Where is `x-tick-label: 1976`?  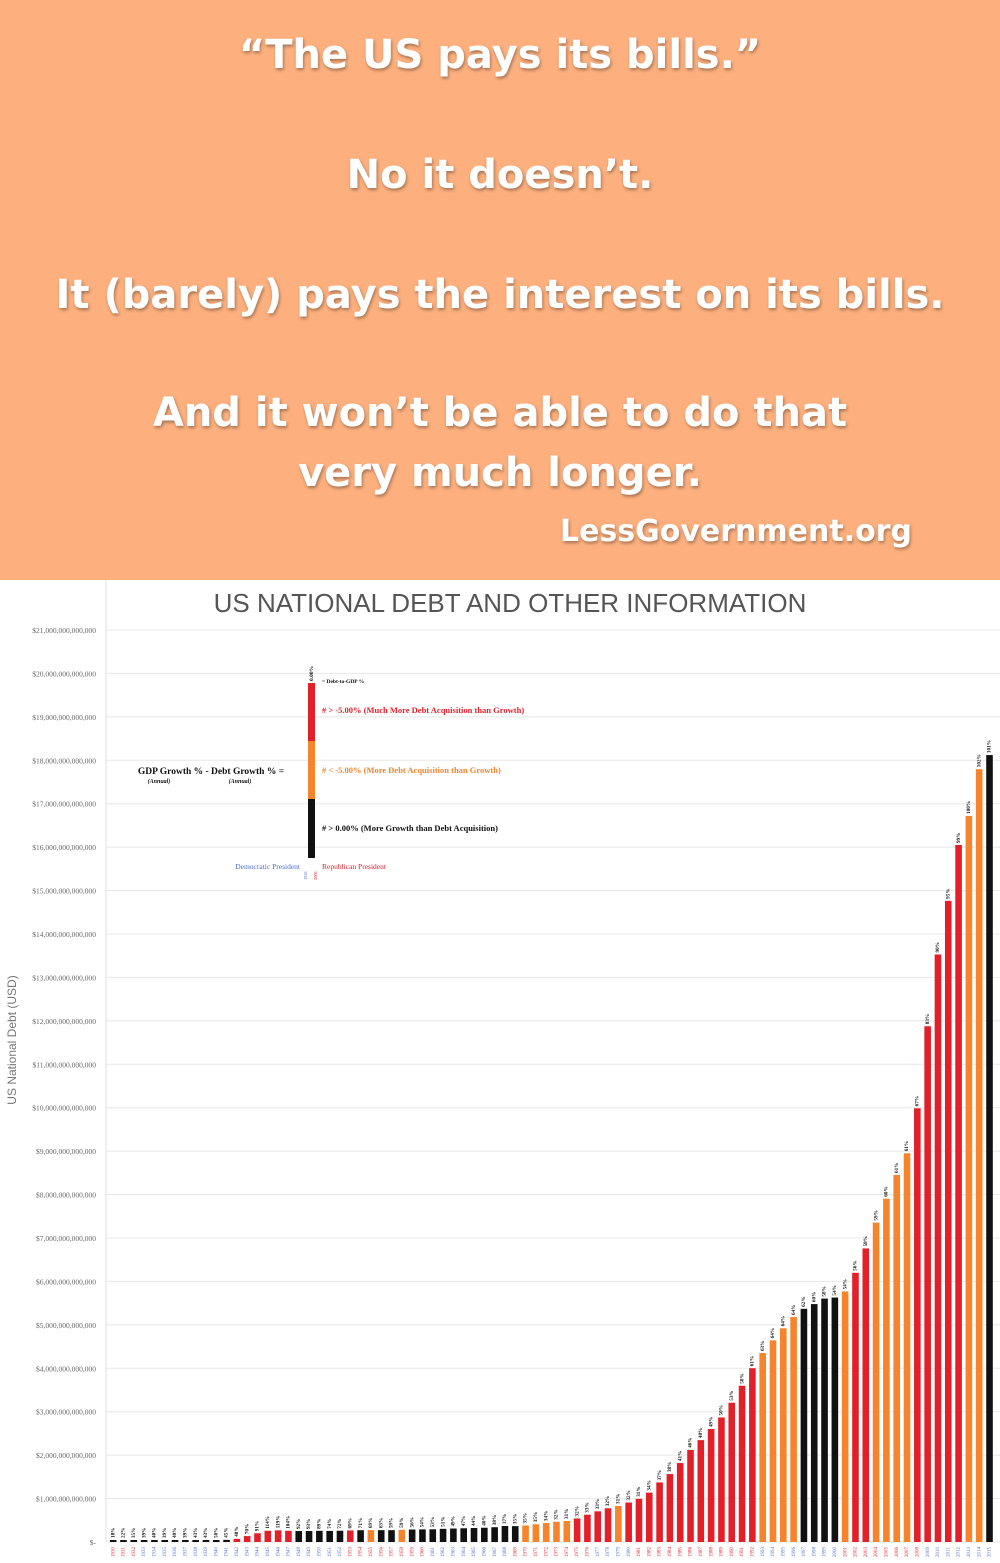 x-tick-label: 1976 is located at coordinates (588, 1552).